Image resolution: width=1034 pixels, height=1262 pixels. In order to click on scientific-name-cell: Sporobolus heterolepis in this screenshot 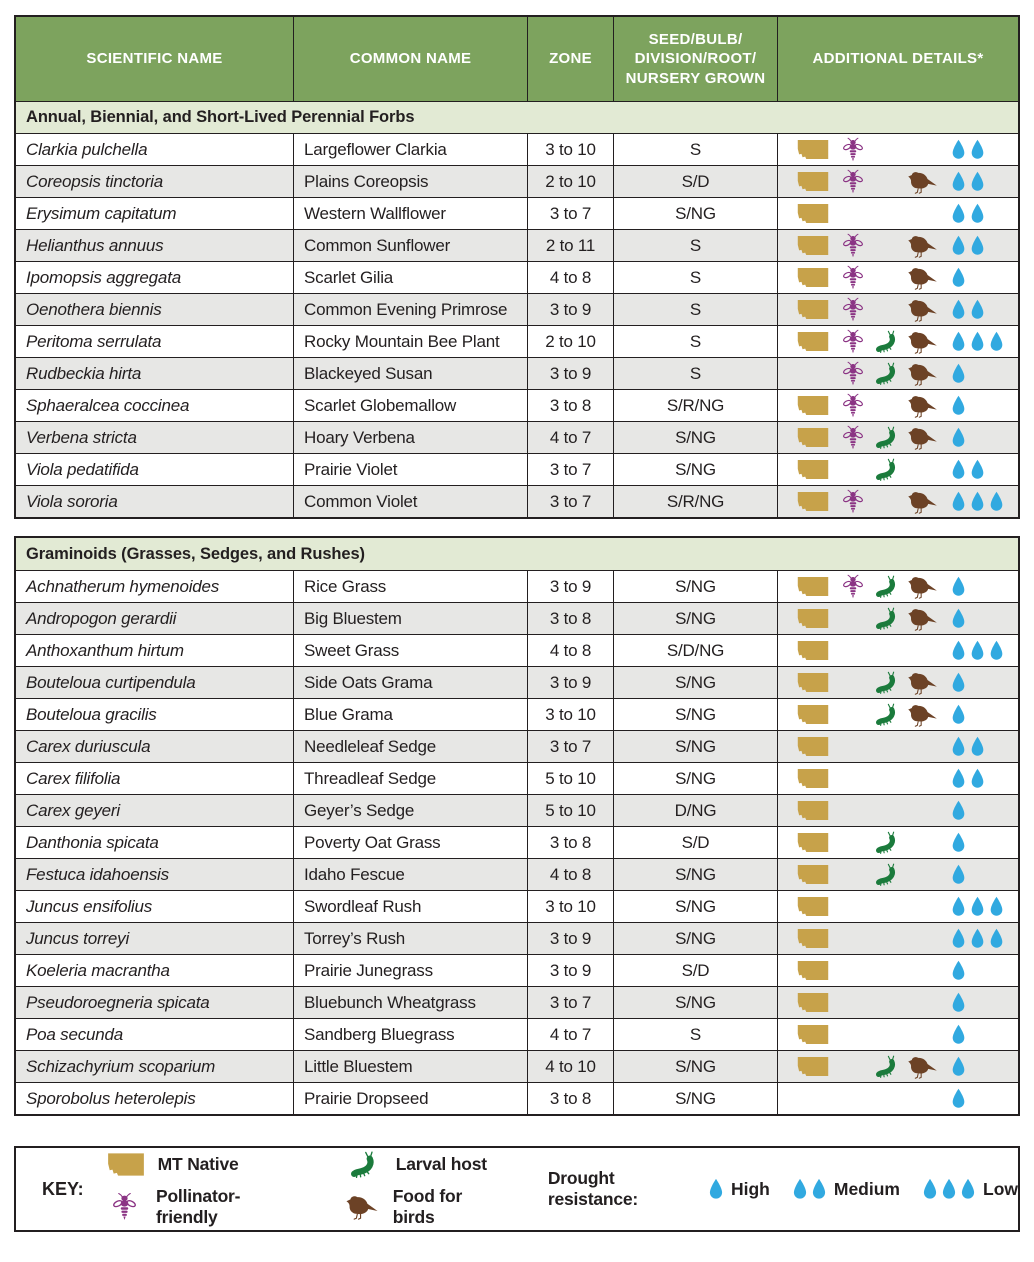, I will do `click(111, 1098)`.